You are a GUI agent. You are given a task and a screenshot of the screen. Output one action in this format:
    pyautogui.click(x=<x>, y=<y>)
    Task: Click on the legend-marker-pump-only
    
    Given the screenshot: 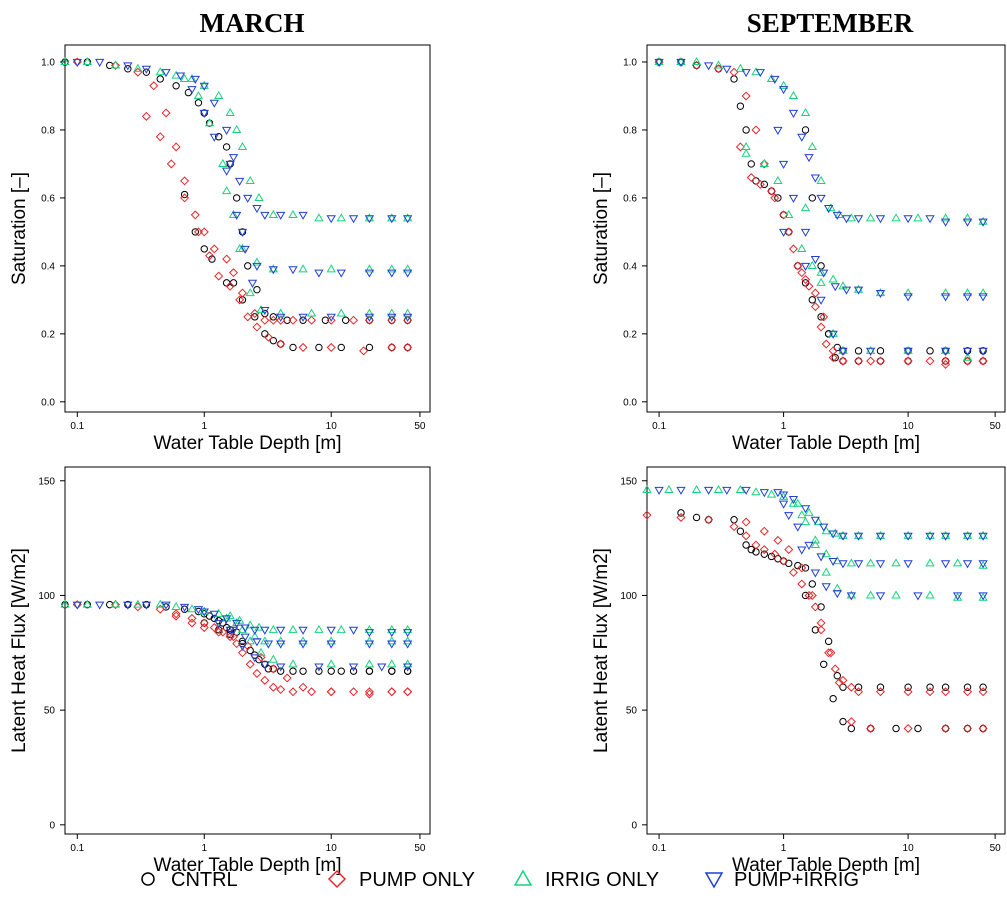 What is the action you would take?
    pyautogui.click(x=337, y=879)
    